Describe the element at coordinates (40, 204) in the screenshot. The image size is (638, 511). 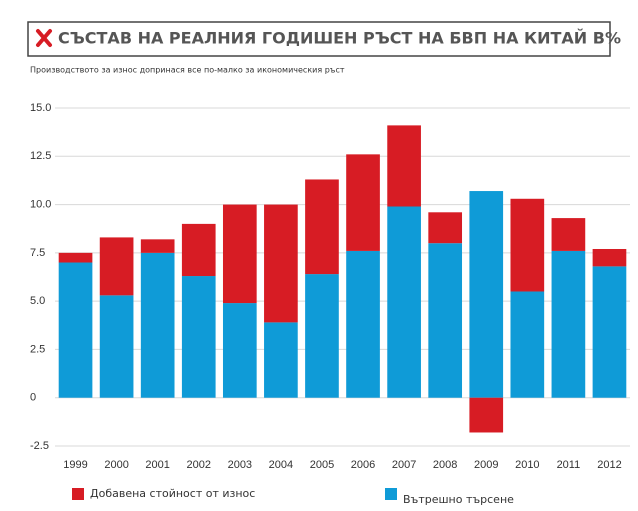
I see `y-tick-label: 10.0` at that location.